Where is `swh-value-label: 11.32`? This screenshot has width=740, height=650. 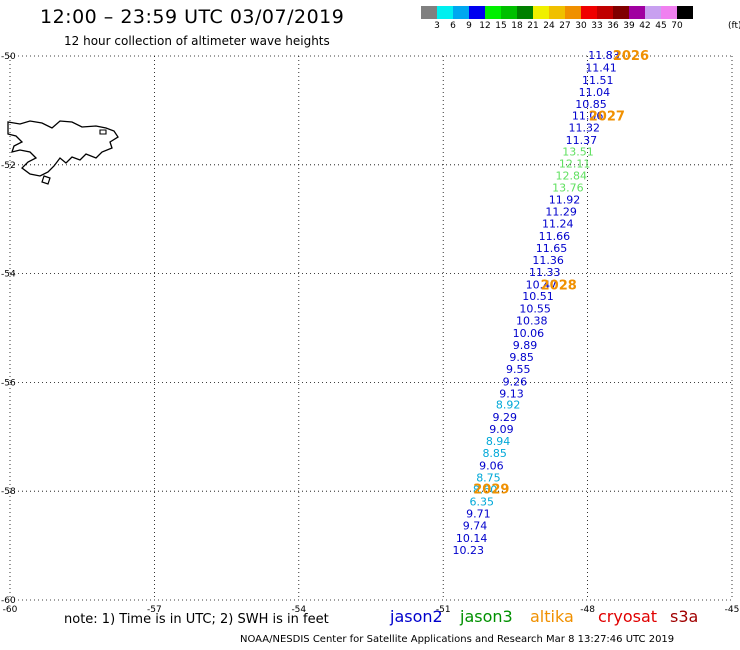 swh-value-label: 11.32 is located at coordinates (584, 127).